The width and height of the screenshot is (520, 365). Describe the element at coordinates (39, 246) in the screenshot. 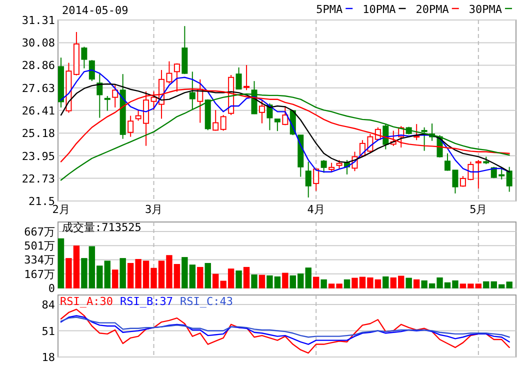

I see `y-tick-label: 501万` at that location.